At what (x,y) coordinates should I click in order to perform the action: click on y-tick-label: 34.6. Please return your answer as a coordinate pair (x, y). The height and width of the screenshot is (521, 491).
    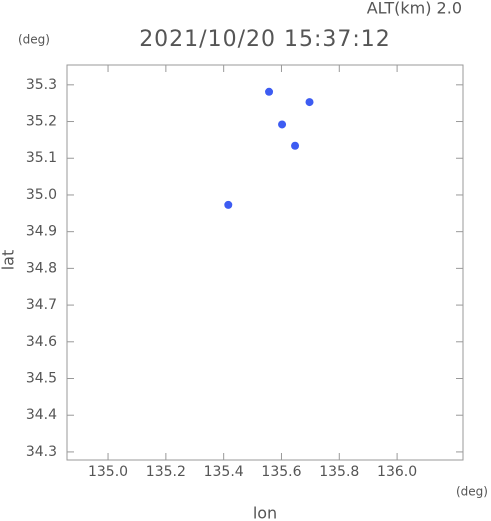
    Looking at the image, I should click on (41, 342).